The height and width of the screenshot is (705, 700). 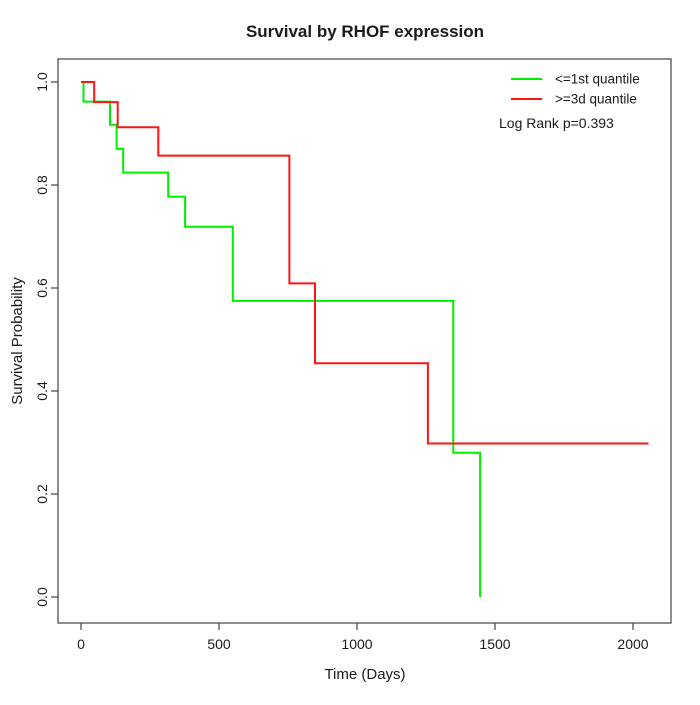 I want to click on log-rank-annotation: Log Rank p=0.393, so click(x=556, y=123).